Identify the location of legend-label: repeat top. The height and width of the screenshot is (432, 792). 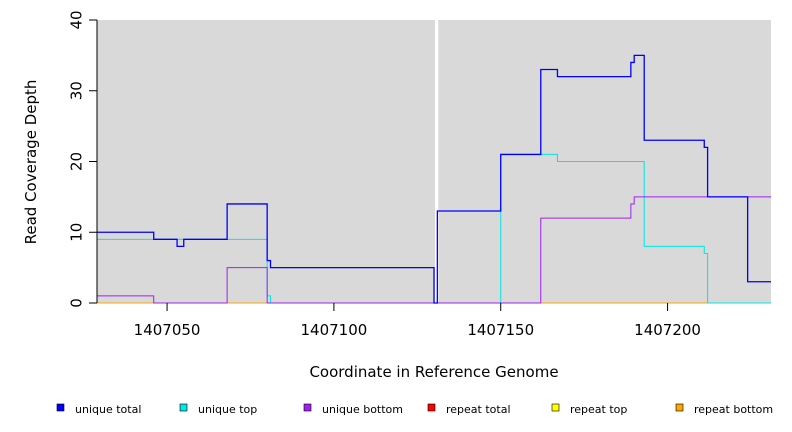
(598, 409).